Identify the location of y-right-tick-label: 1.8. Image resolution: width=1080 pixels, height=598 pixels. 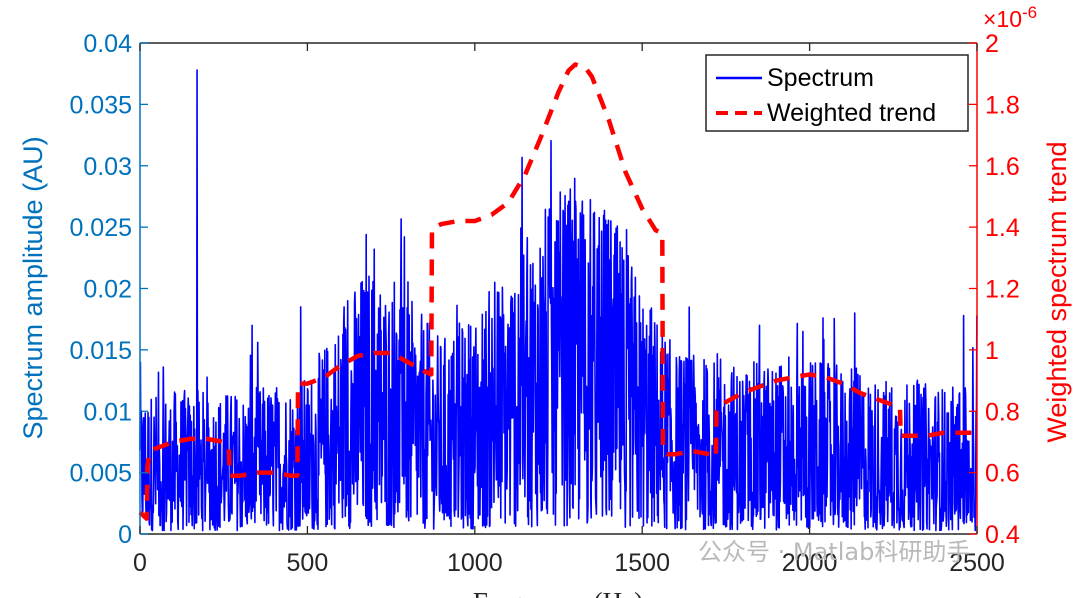
(1002, 105).